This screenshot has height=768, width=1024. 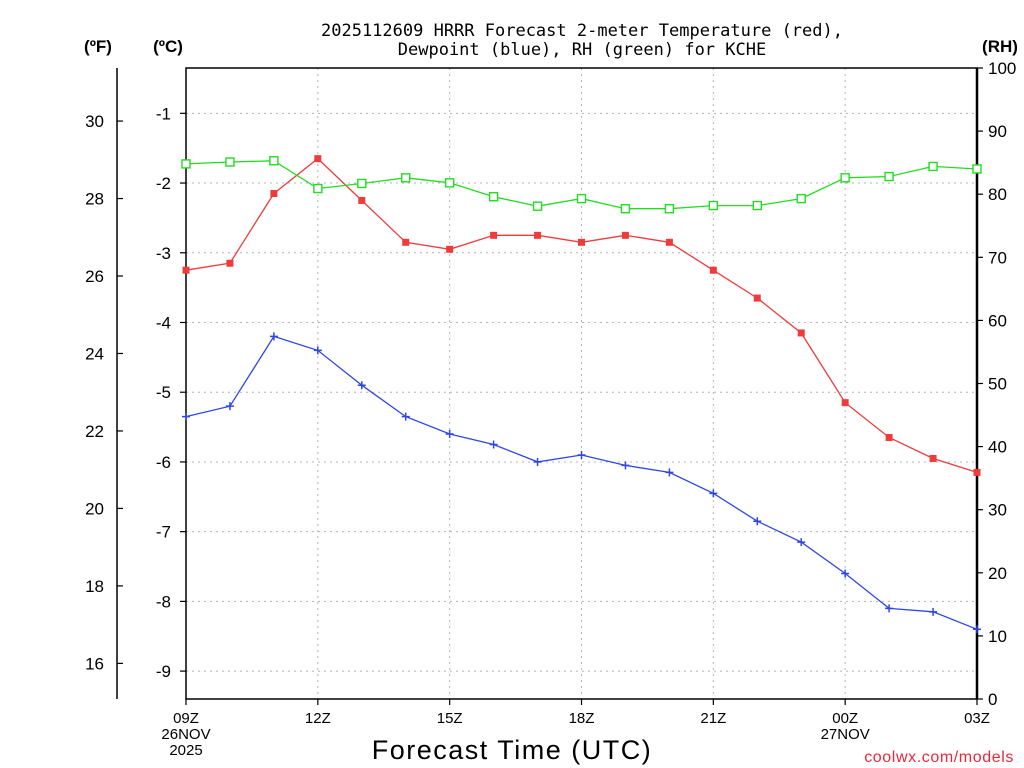 I want to click on rh-tick-label: 70, so click(x=997, y=257).